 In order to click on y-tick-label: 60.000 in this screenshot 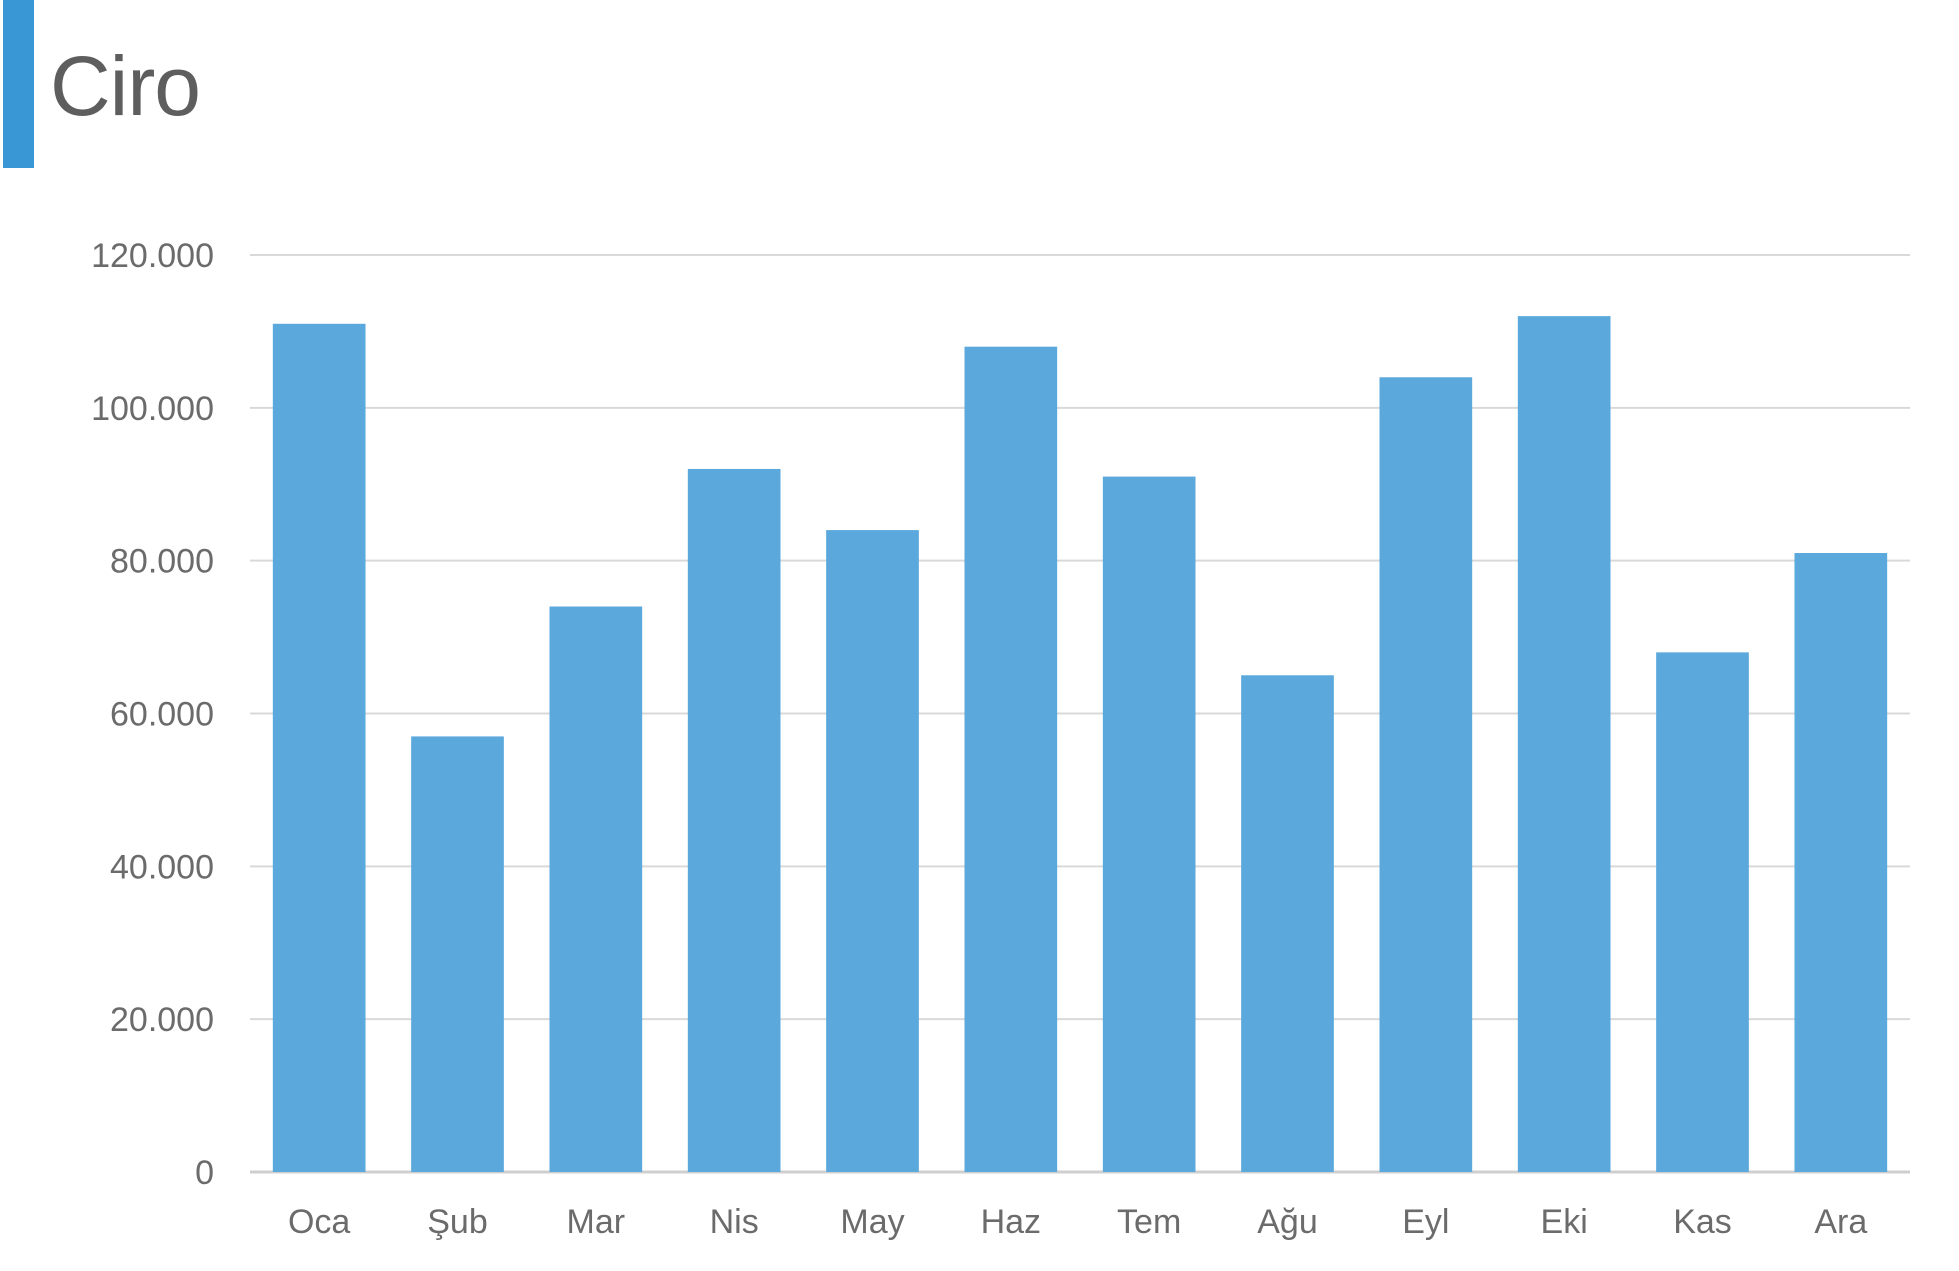, I will do `click(162, 715)`.